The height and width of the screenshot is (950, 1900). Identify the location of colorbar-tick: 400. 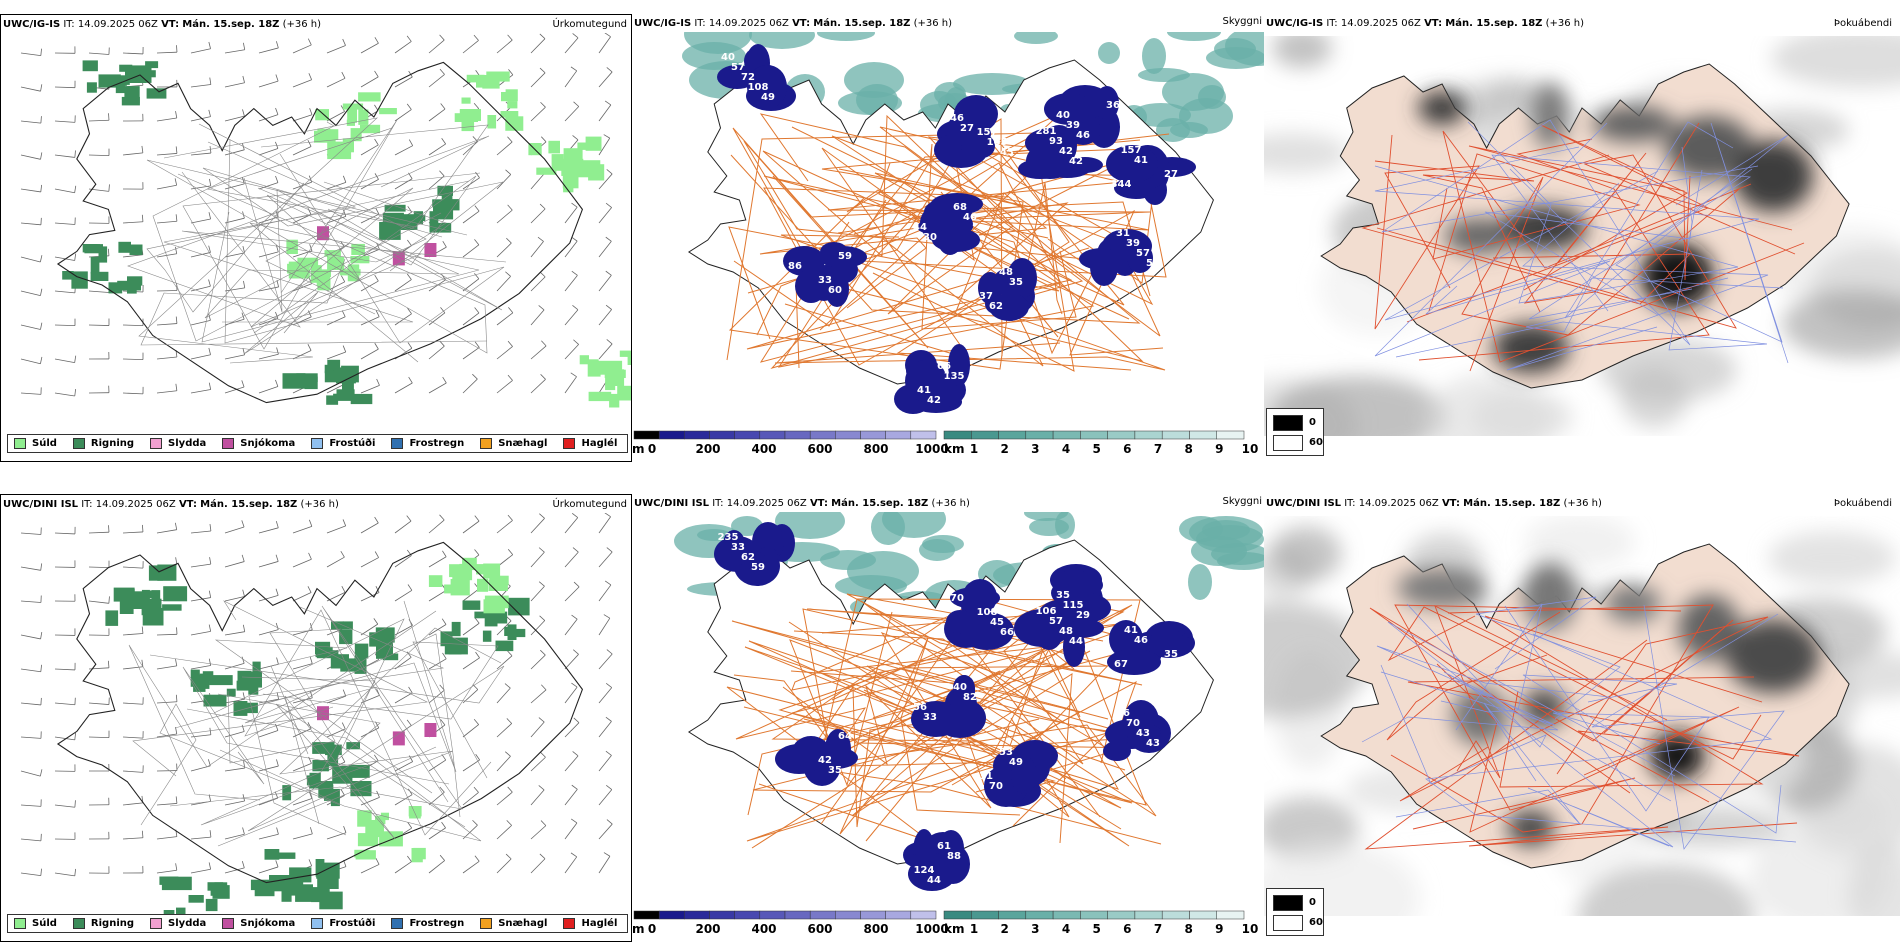
(764, 449).